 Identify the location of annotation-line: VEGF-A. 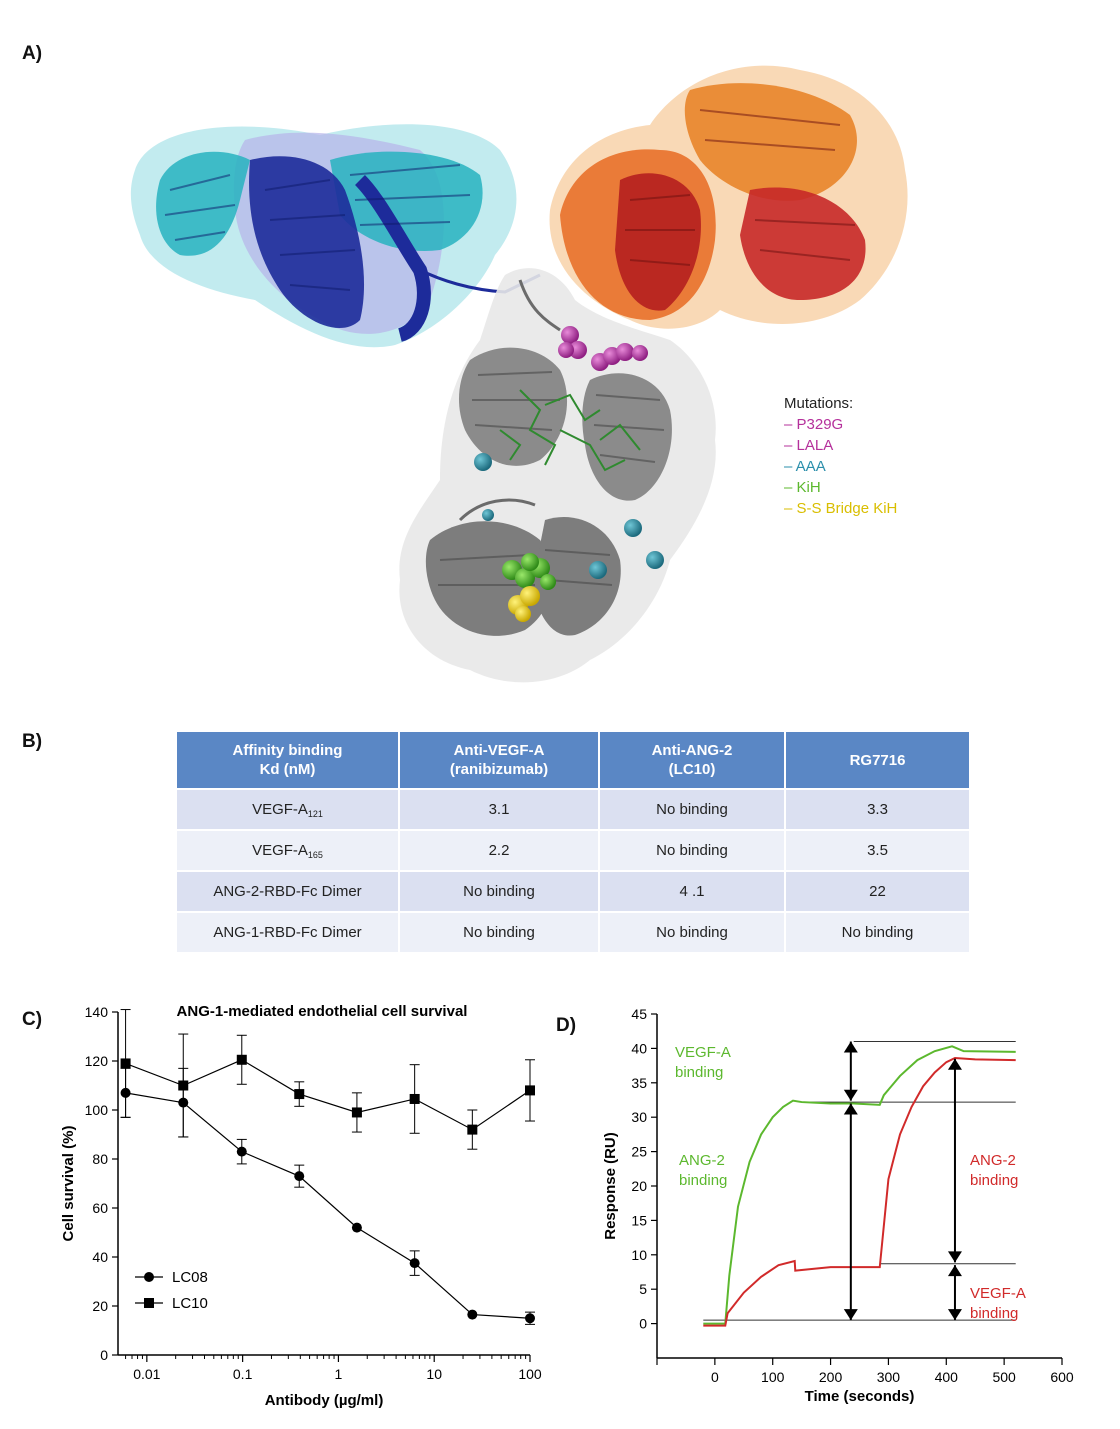
(703, 1052).